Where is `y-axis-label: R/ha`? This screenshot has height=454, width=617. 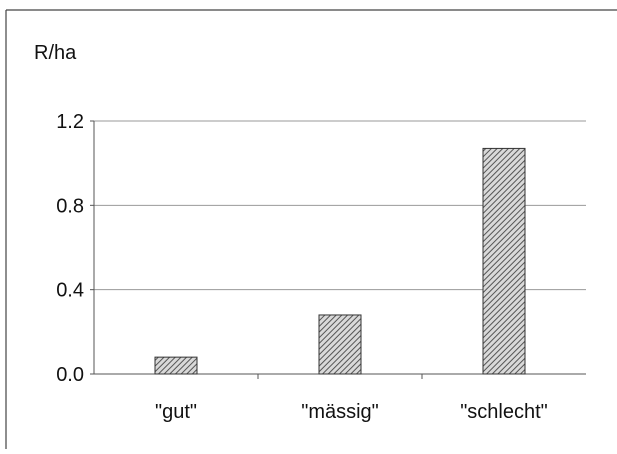 y-axis-label: R/ha is located at coordinates (55, 53).